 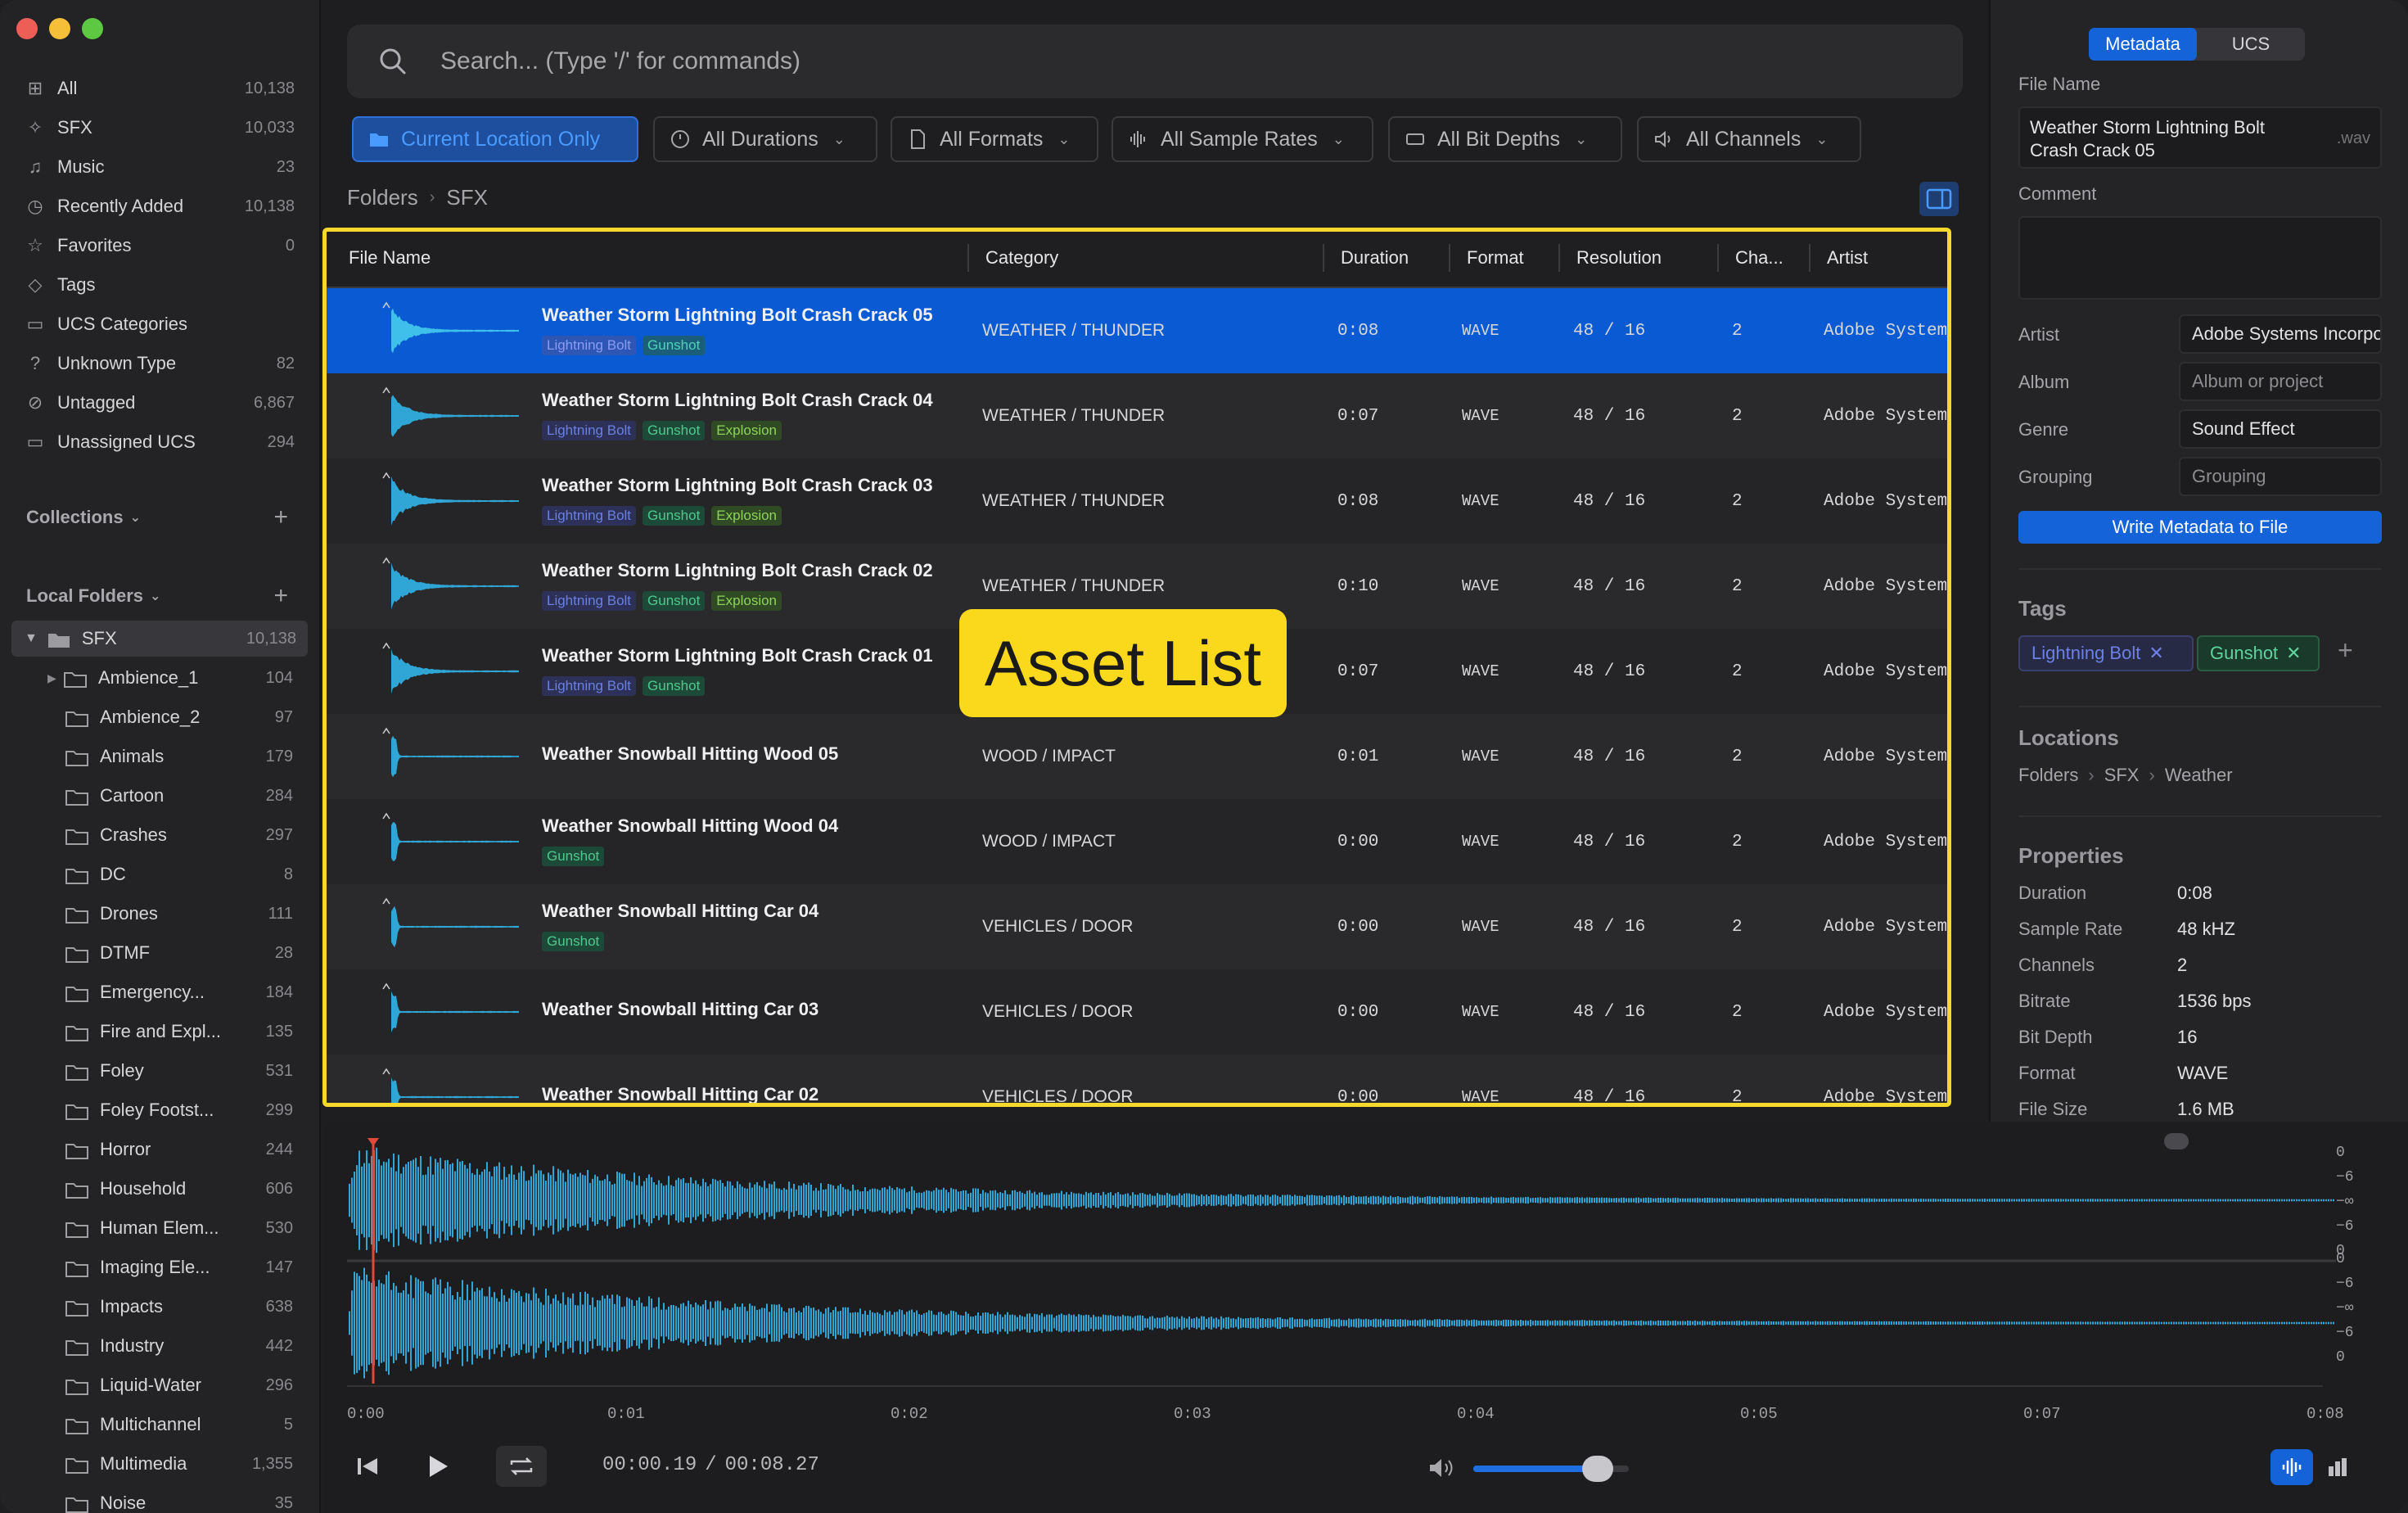 I want to click on filter-channels: All Channels ⌄, so click(x=1749, y=139).